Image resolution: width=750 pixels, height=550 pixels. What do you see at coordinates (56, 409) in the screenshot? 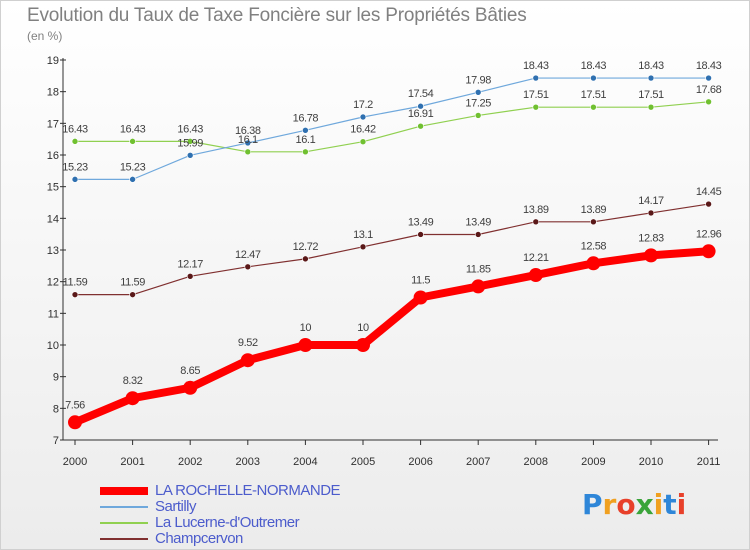
I see `y-tick-label: 8` at bounding box center [56, 409].